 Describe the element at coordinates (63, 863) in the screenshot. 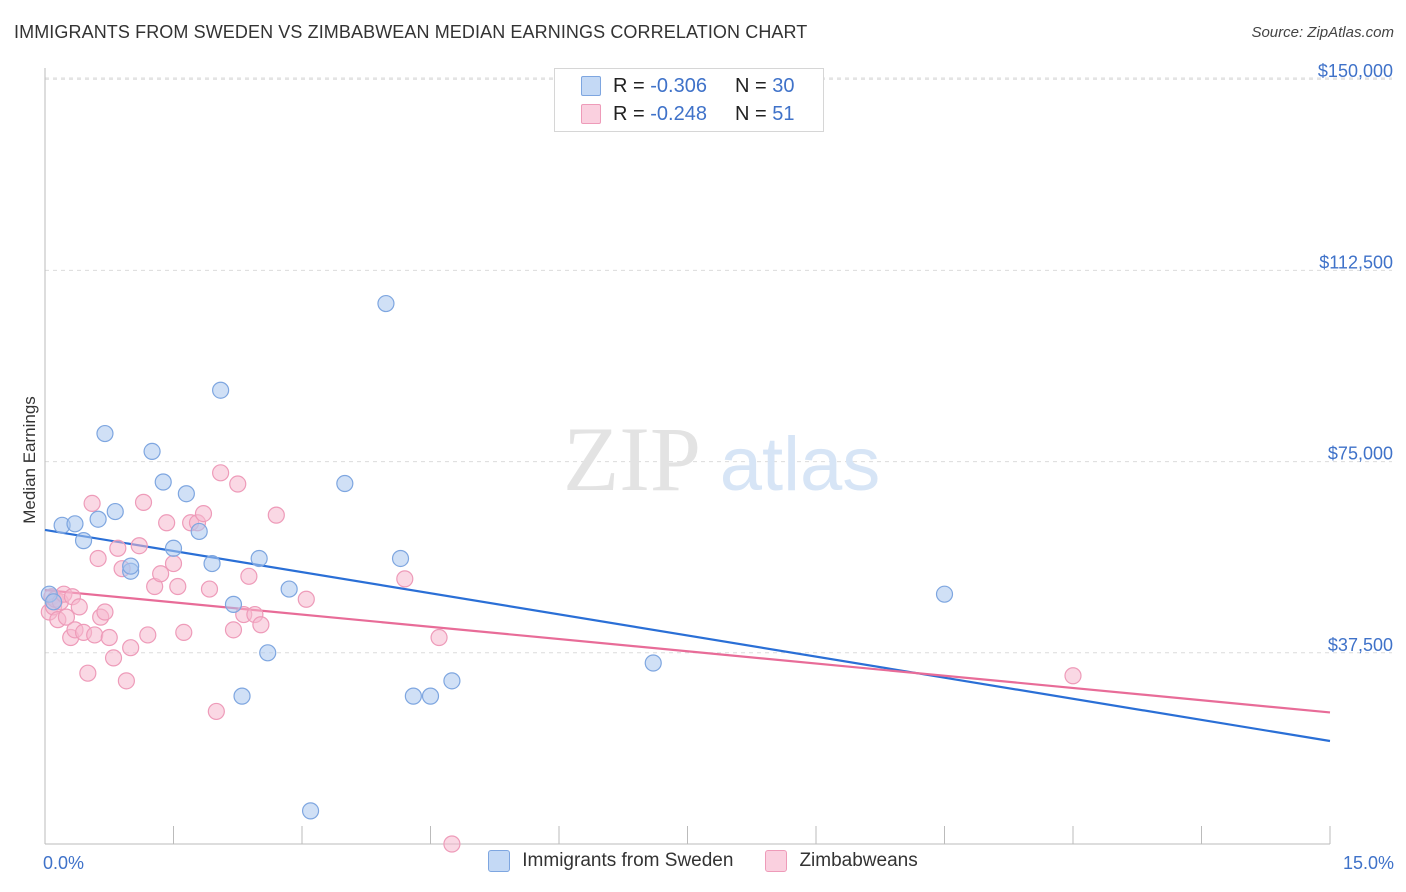

I see `x-tick-label-min: 0.0%` at that location.